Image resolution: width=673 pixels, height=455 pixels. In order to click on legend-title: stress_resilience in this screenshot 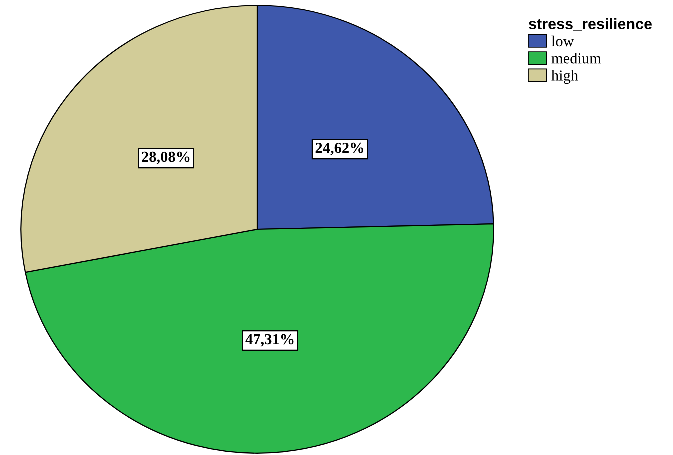, I will do `click(590, 25)`.